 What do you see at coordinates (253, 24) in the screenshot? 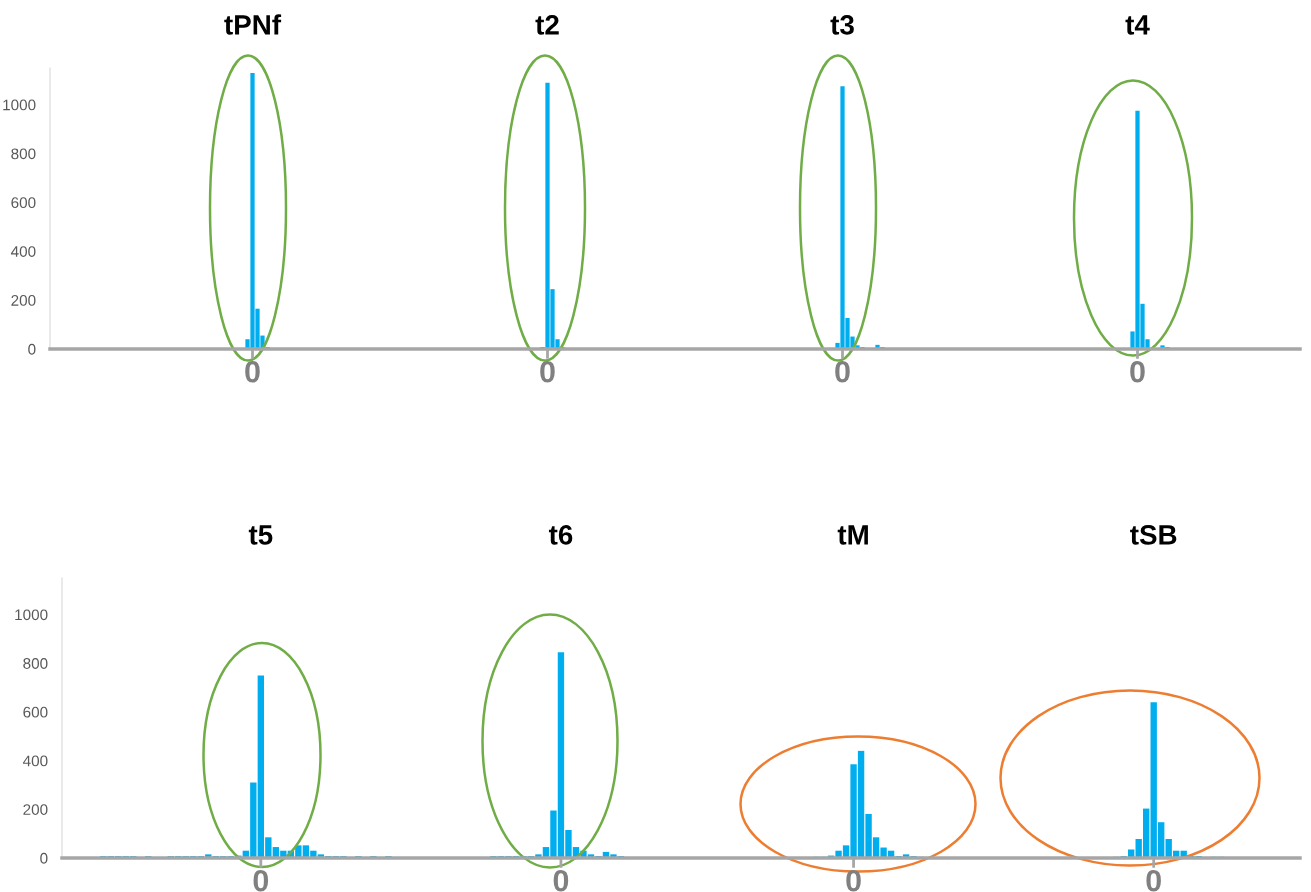
I see `text: tPNf` at bounding box center [253, 24].